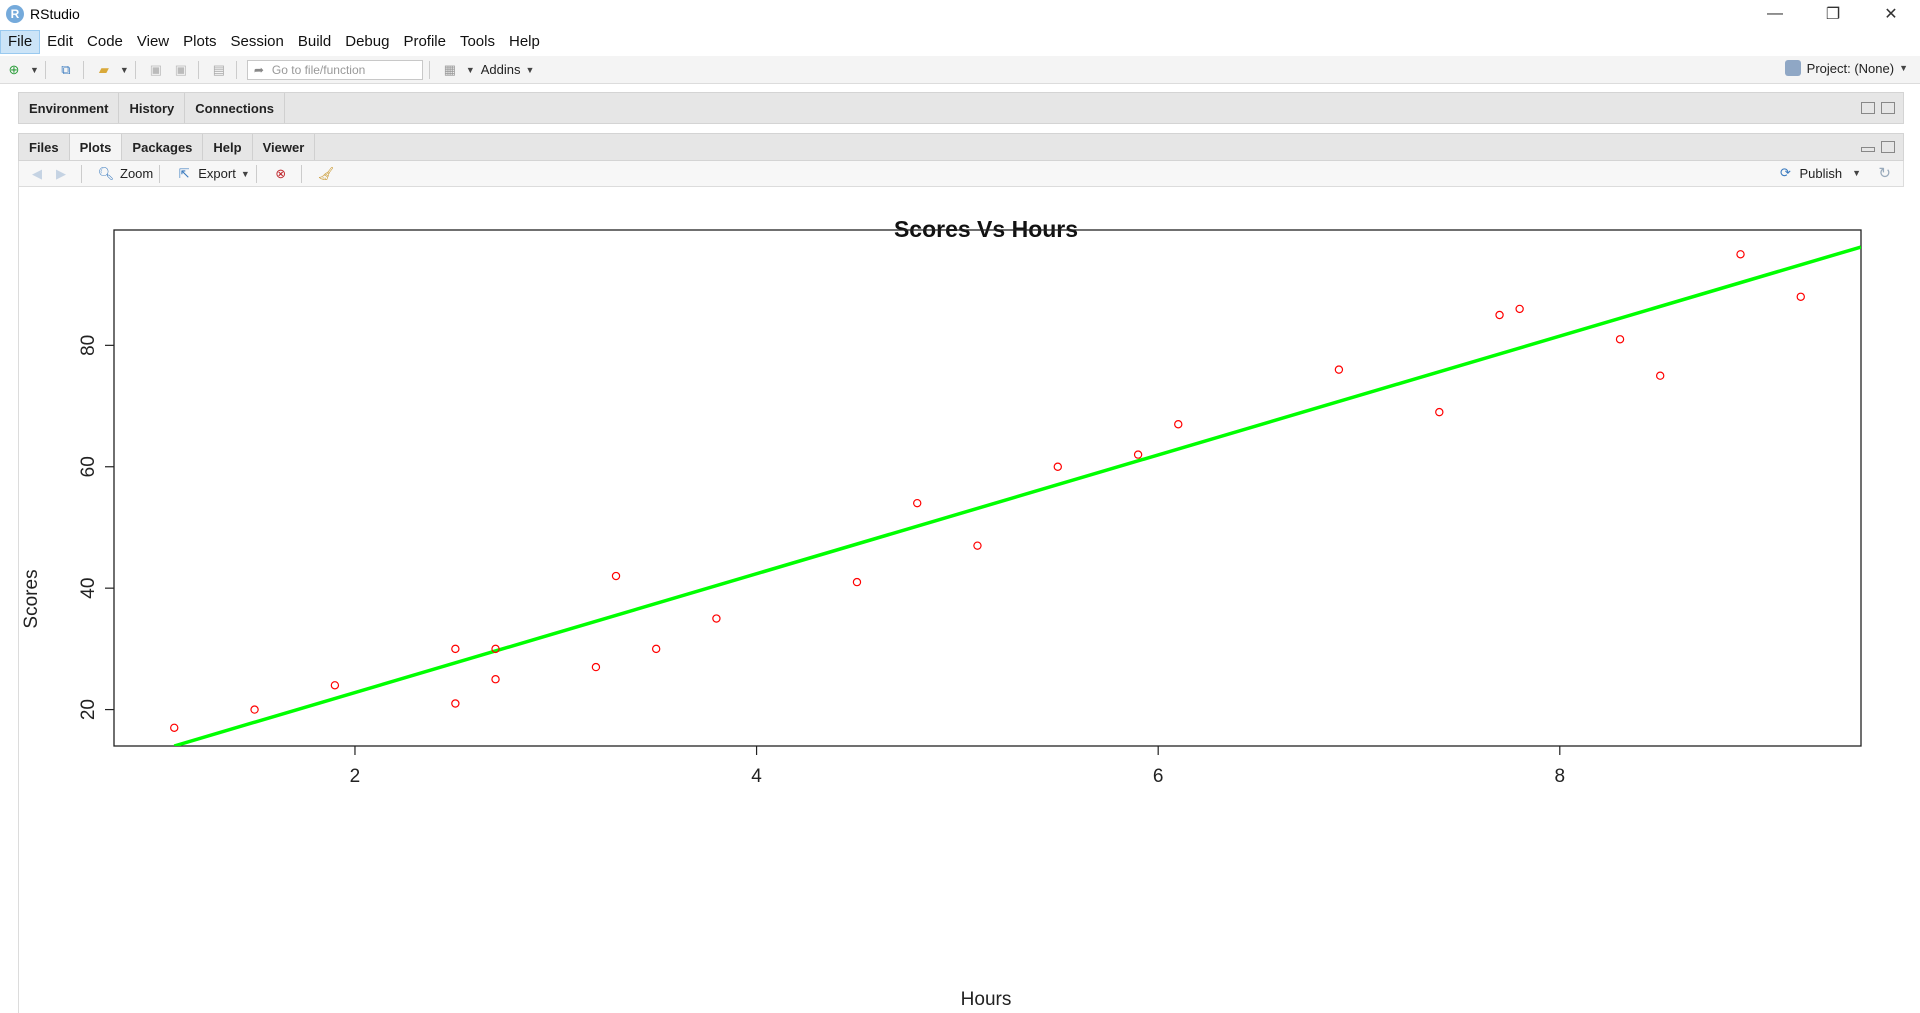  What do you see at coordinates (200, 41) in the screenshot?
I see `menu-plots: Plots` at bounding box center [200, 41].